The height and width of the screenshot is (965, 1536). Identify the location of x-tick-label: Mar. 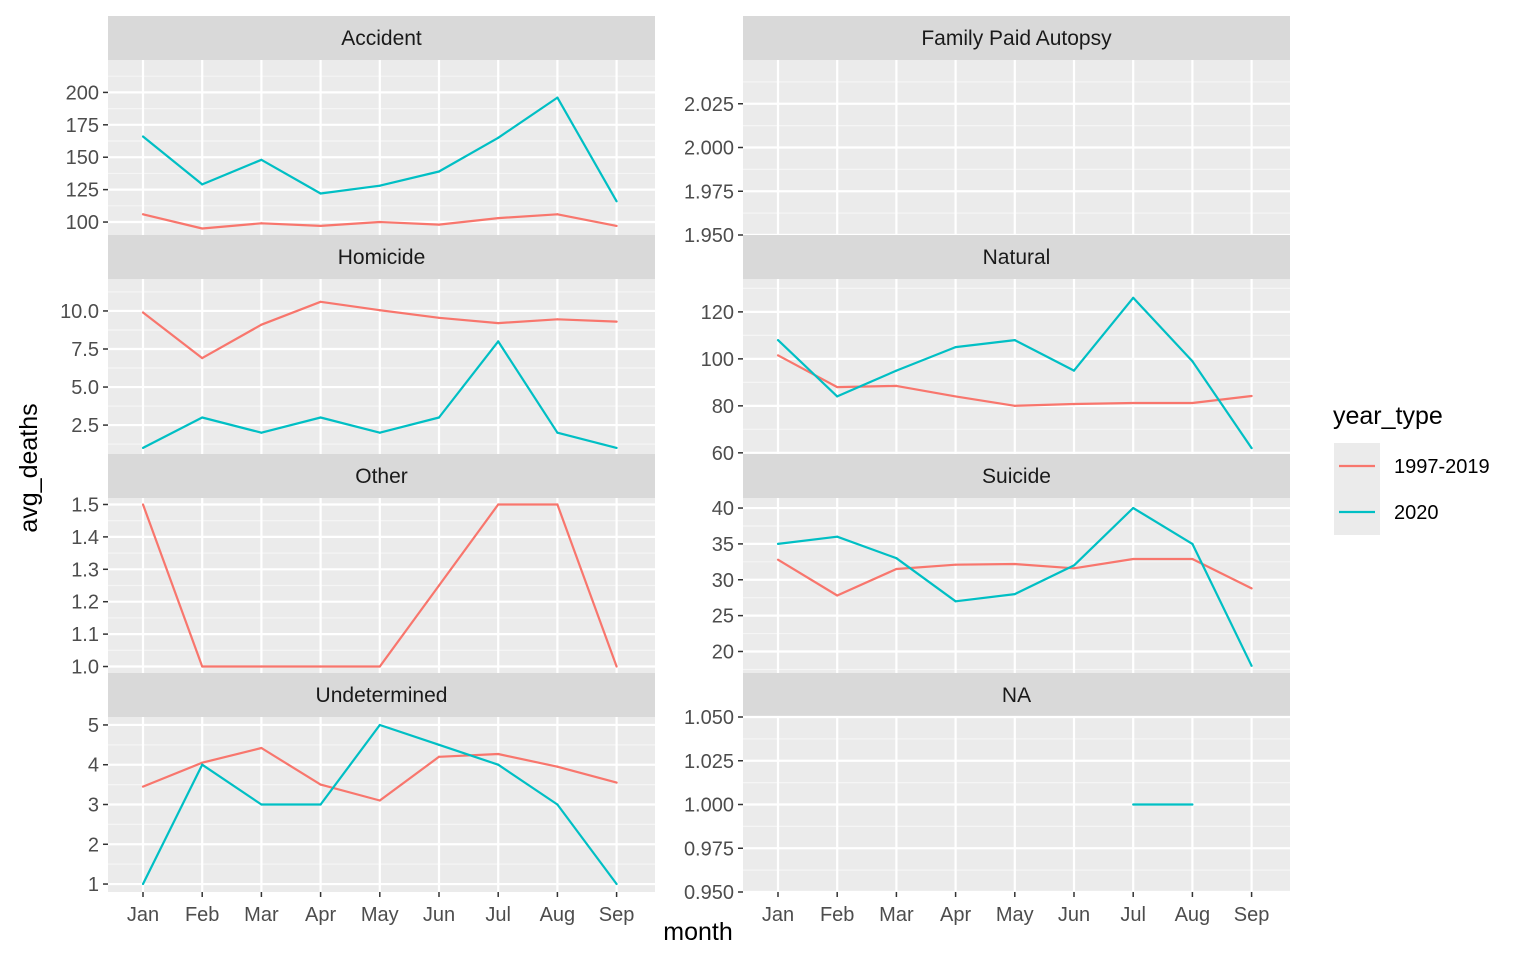
(896, 915).